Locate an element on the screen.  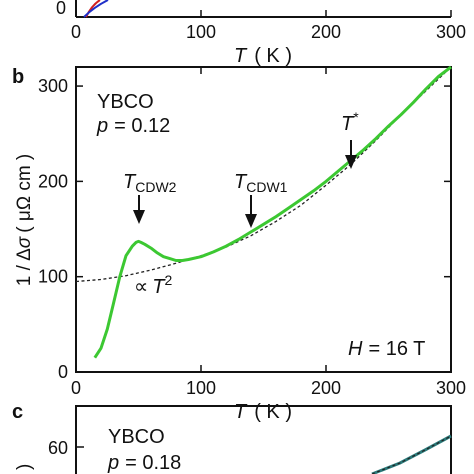
panel-a-x-axis-label: T( K ) is located at coordinates (263, 56).